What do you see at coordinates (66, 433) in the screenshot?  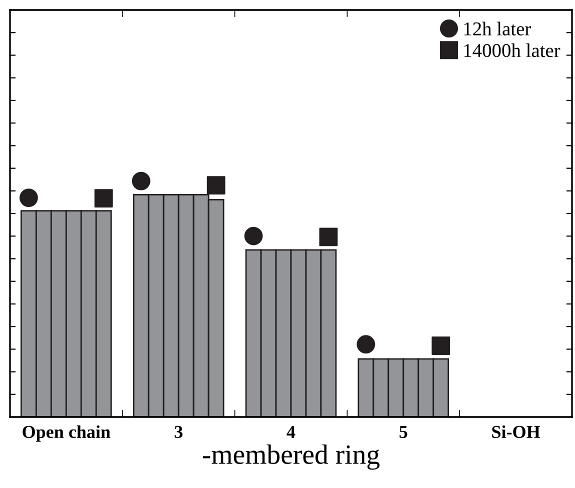 I see `x-tick-label: Open chain` at bounding box center [66, 433].